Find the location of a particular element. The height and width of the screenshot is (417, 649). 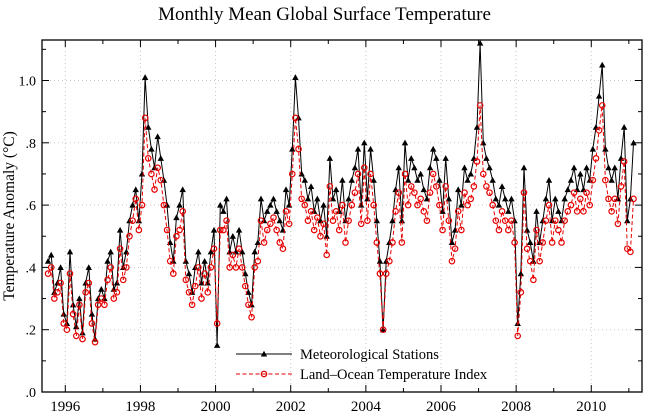

y-tick-label: 1.0 is located at coordinates (28, 81).